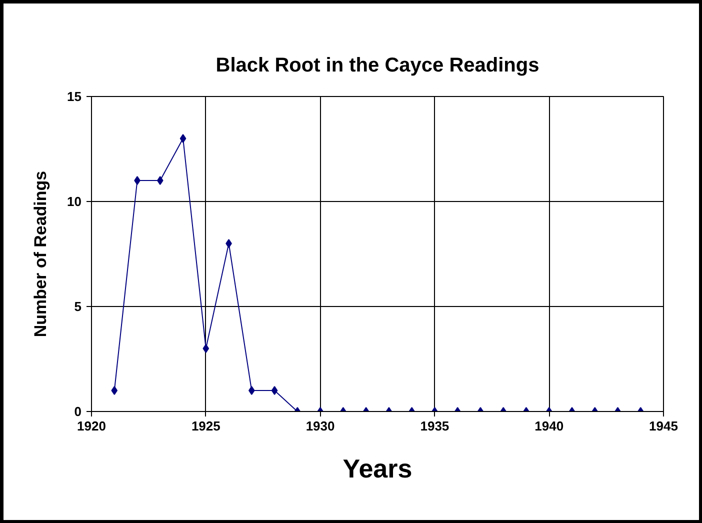  What do you see at coordinates (40, 254) in the screenshot?
I see `y-axis-title: Number of Readings` at bounding box center [40, 254].